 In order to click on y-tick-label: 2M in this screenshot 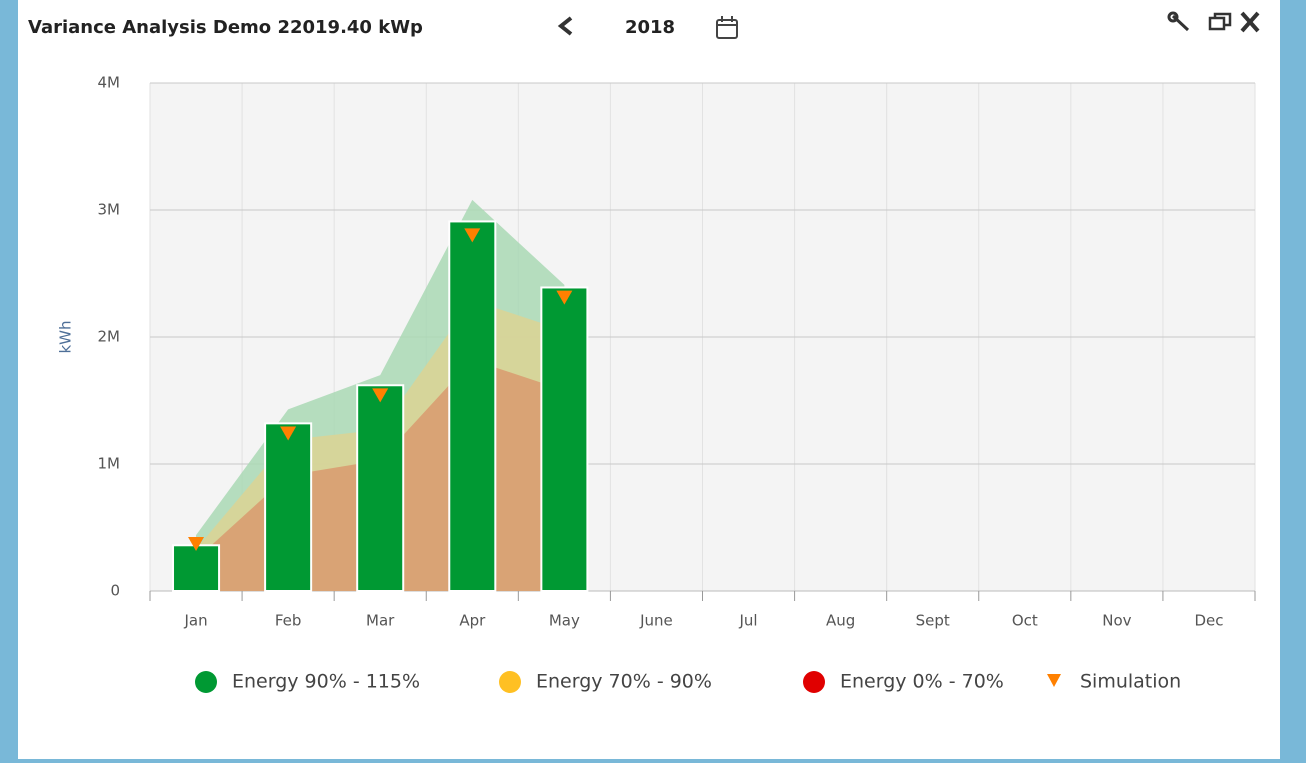, I will do `click(109, 337)`.